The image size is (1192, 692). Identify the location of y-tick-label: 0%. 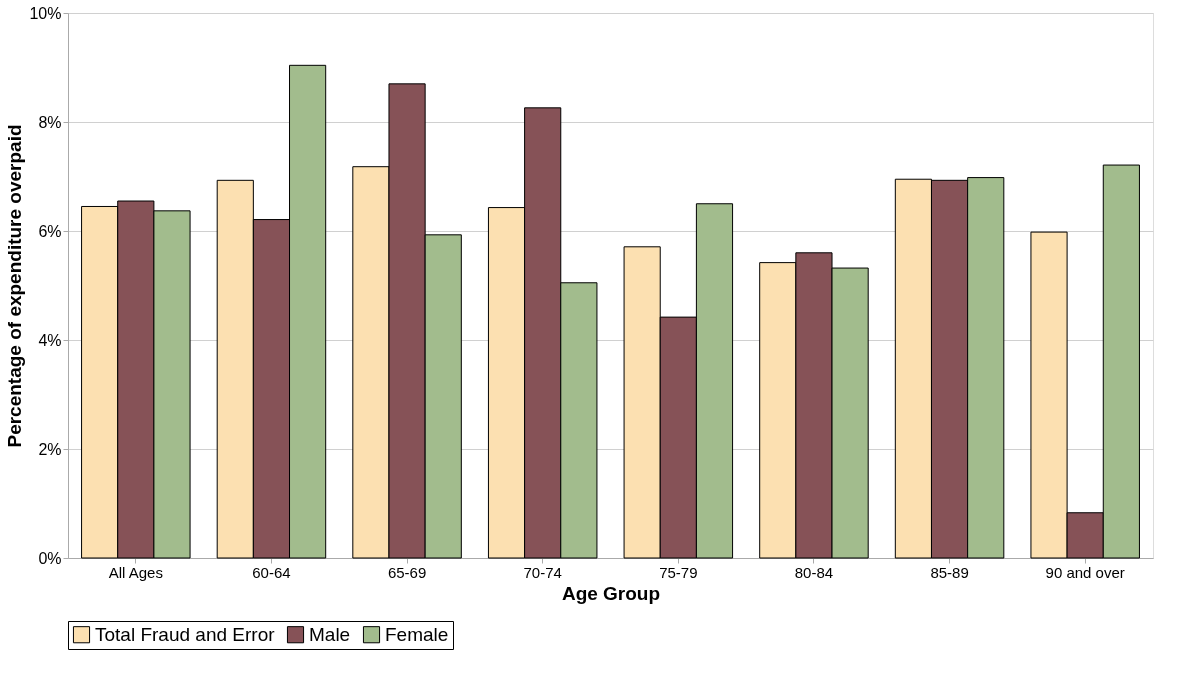
(50, 558).